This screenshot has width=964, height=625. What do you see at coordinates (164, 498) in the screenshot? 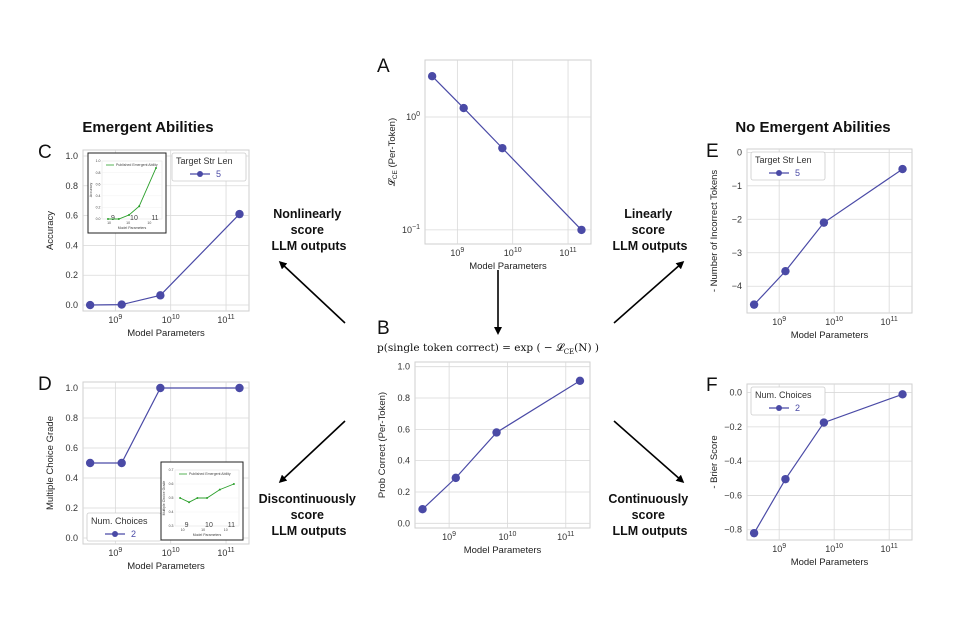
I see `inset-y-label: Multiple Choice Grade` at bounding box center [164, 498].